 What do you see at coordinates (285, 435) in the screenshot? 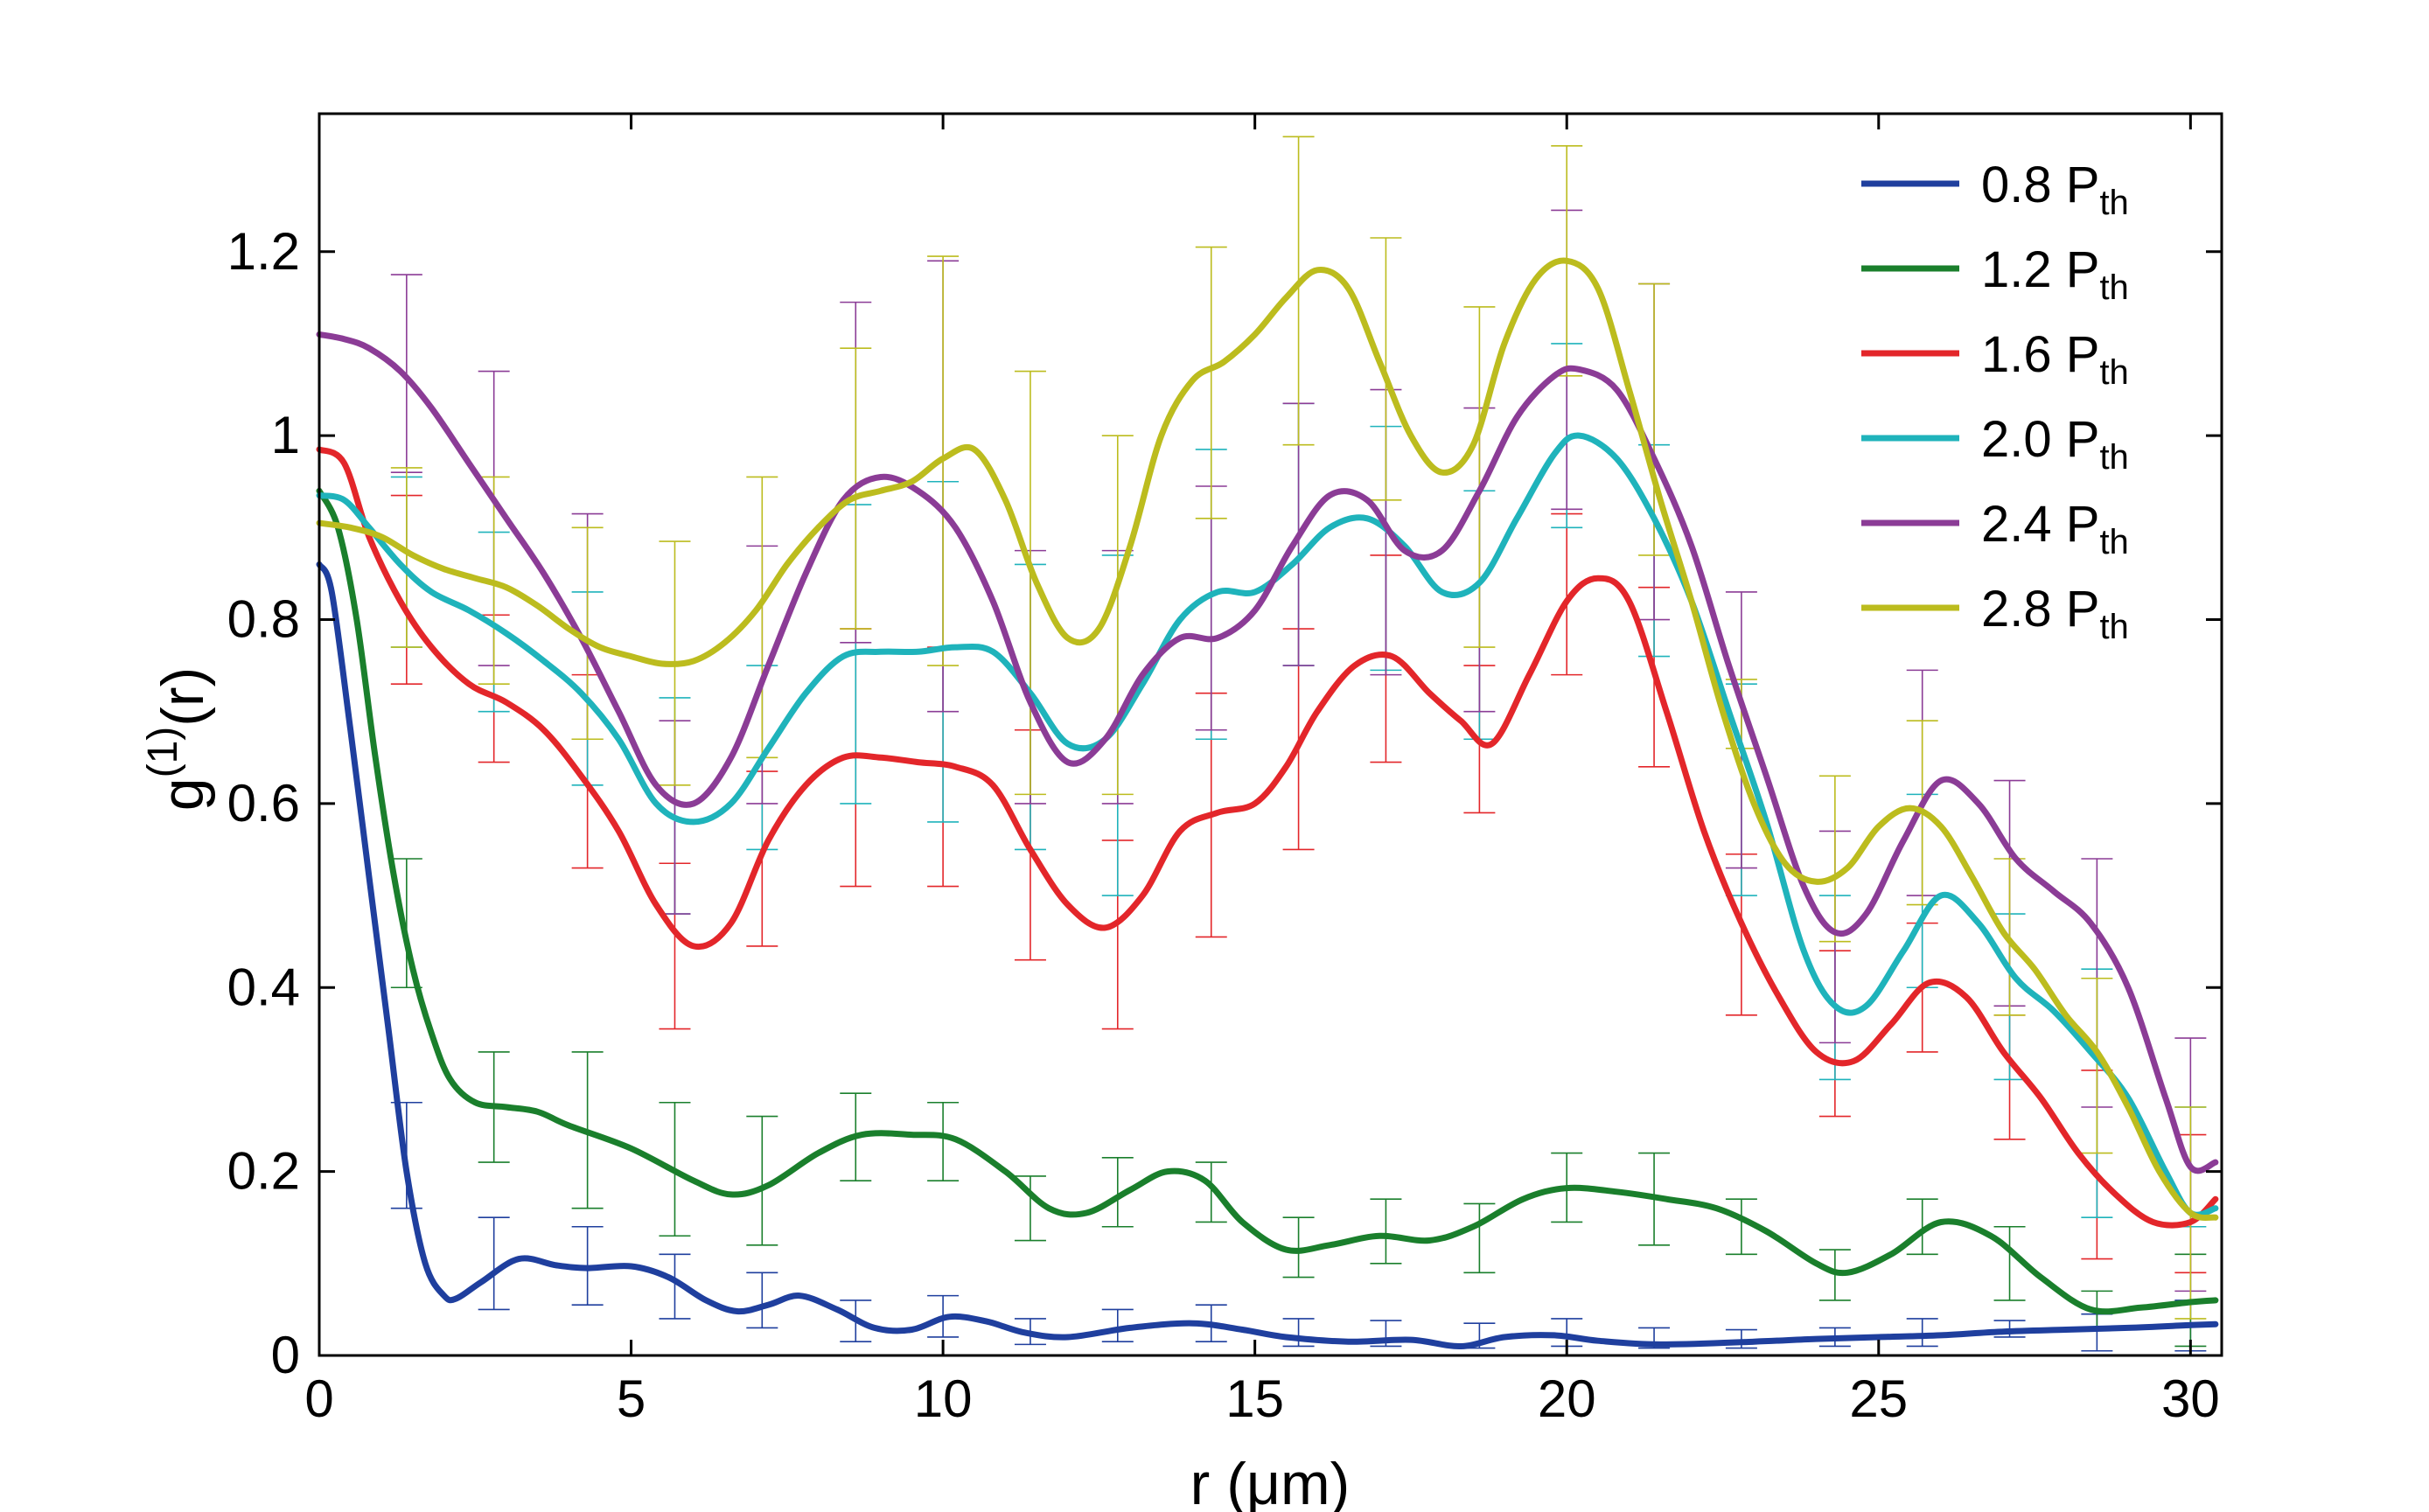
I see `y-tick-label: 1` at bounding box center [285, 435].